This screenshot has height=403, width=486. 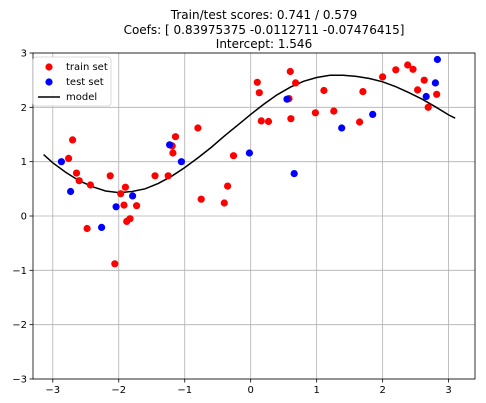 What do you see at coordinates (81, 97) in the screenshot?
I see `legend-label-model: model` at bounding box center [81, 97].